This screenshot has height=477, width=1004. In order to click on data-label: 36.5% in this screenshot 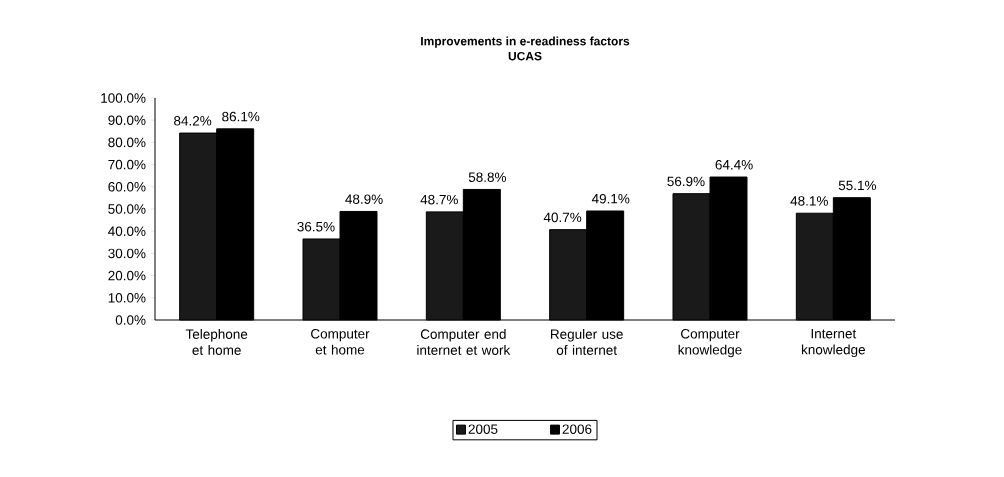, I will do `click(316, 226)`.